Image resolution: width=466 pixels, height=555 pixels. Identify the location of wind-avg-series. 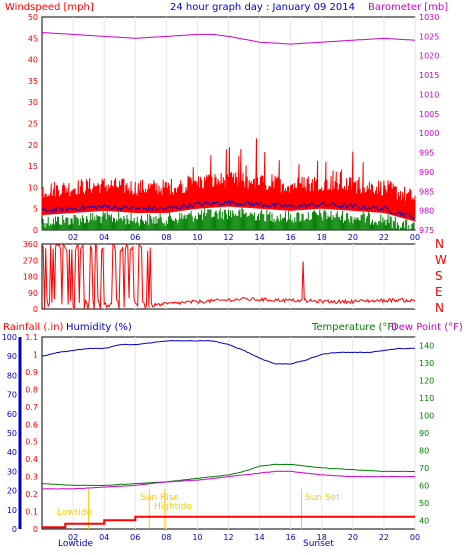
(228, 209).